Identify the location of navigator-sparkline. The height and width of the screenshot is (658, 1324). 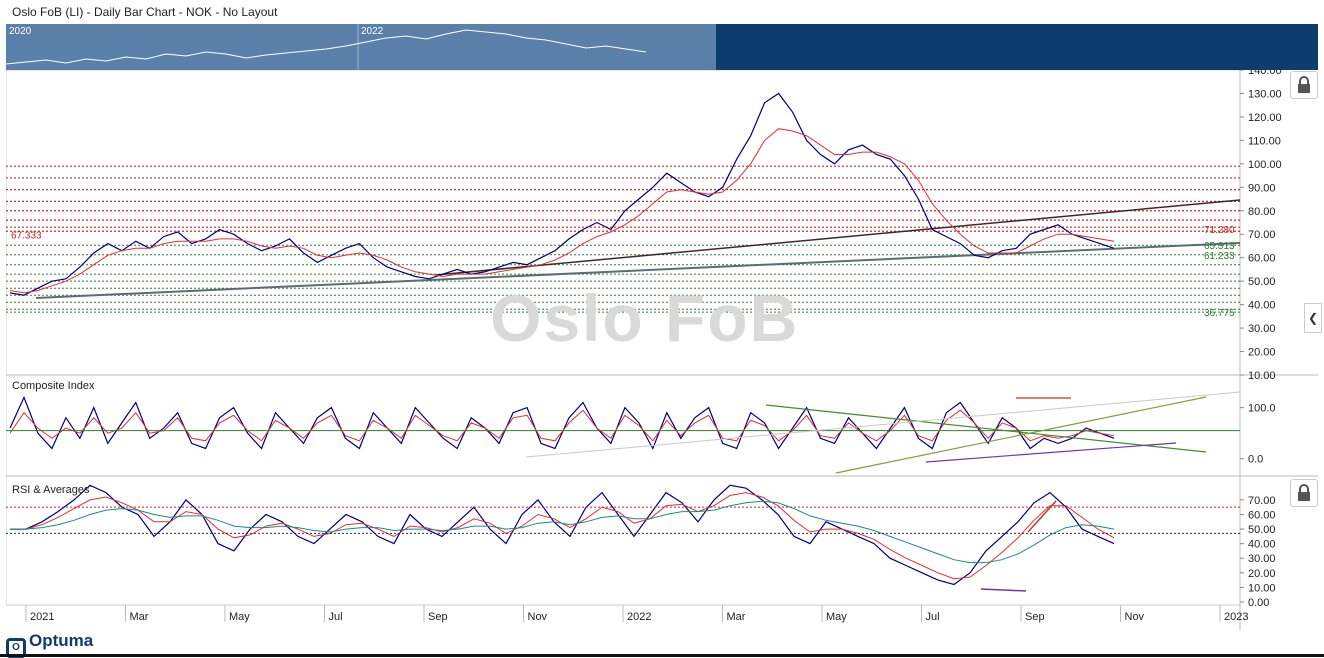
(326, 47).